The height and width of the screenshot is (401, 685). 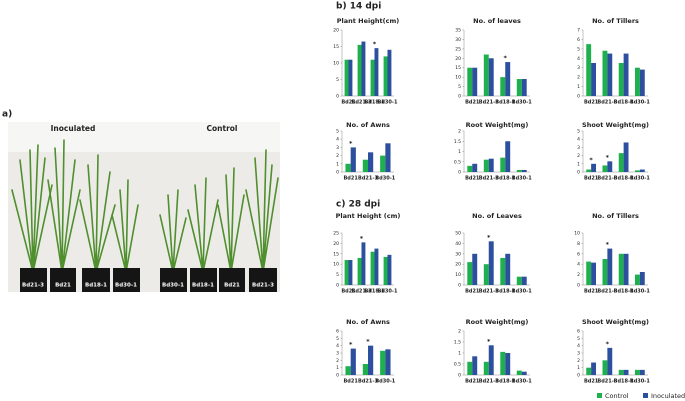 I want to click on group-label: Inoculated, so click(x=73, y=128).